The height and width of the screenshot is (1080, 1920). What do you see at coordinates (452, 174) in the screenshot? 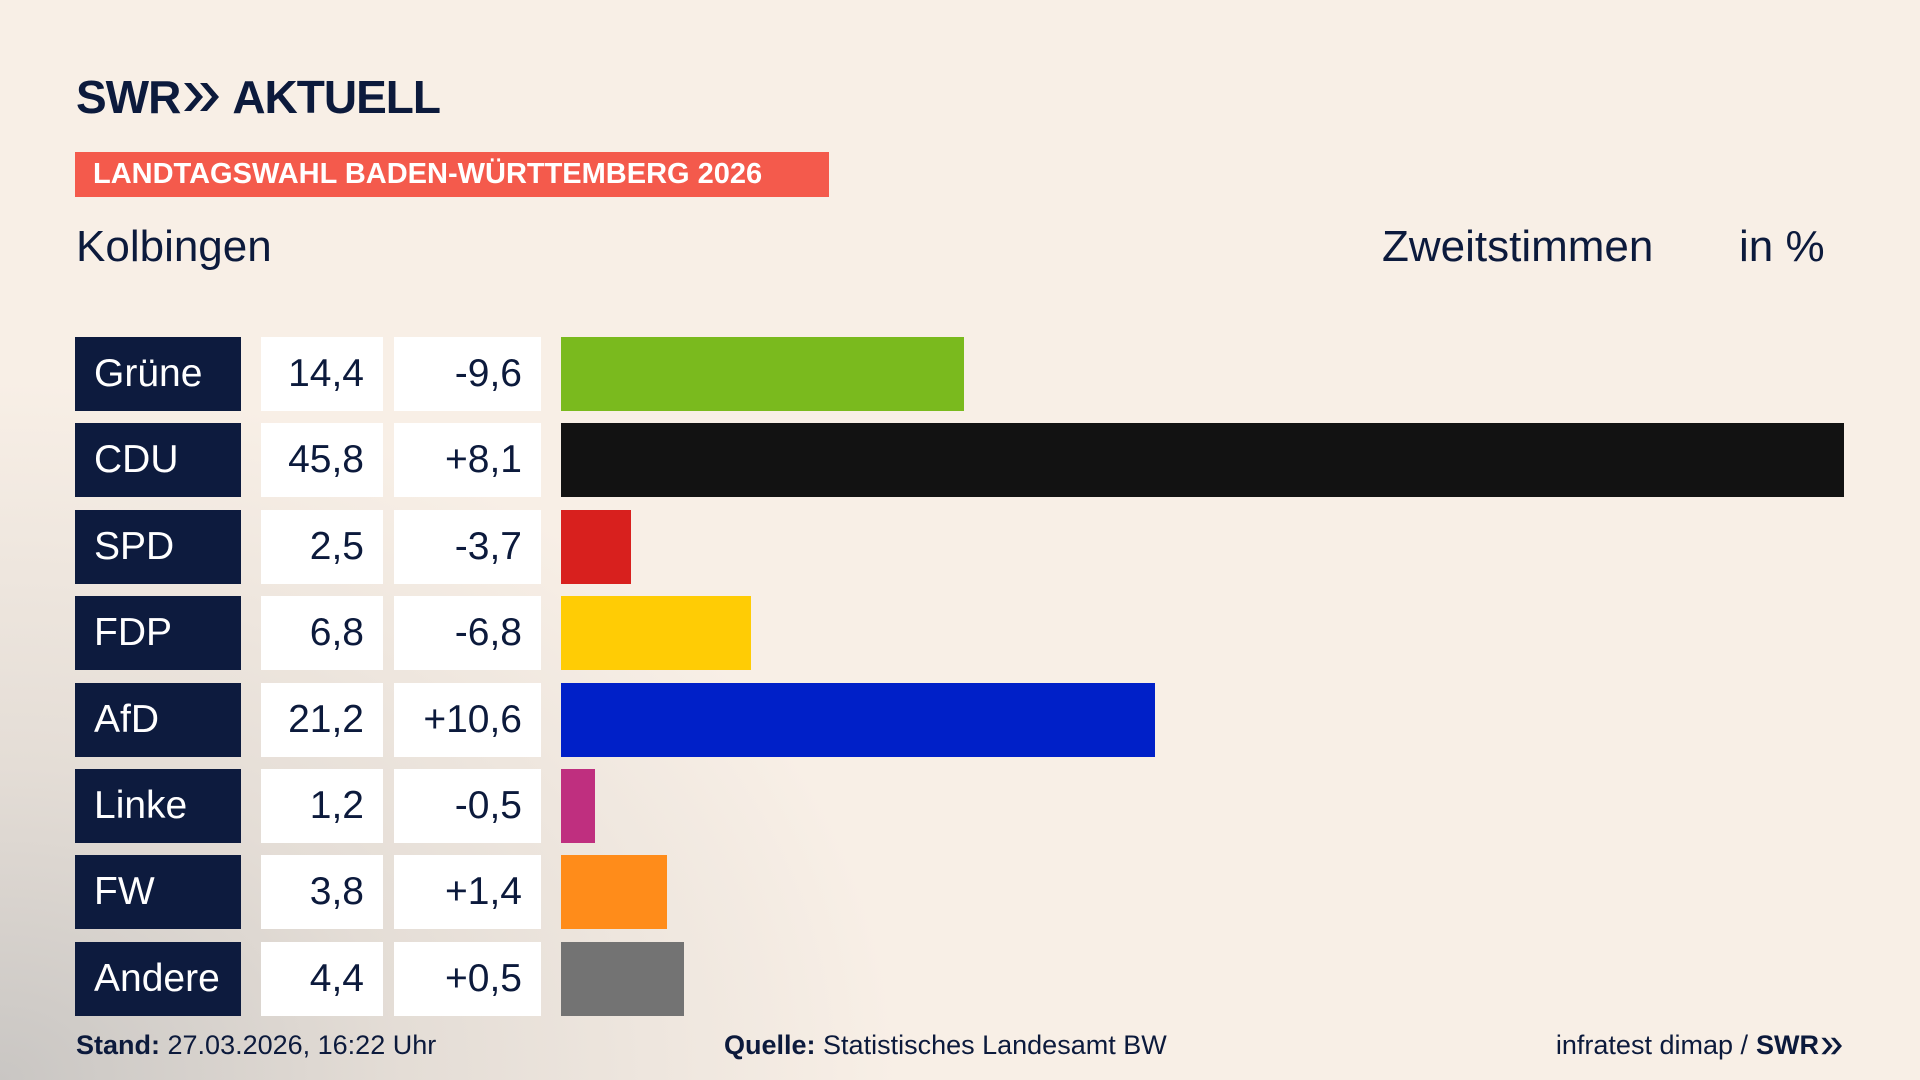
I see `banner: LANDTAGSWAHL BADEN-WÜRTTEMBERG 2026` at bounding box center [452, 174].